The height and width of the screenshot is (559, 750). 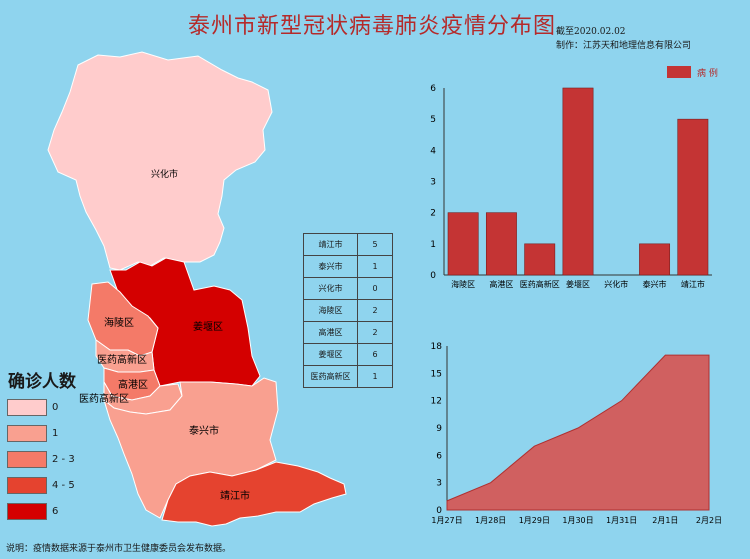 What do you see at coordinates (433, 276) in the screenshot?
I see `bar-y-tick-label: 0` at bounding box center [433, 276].